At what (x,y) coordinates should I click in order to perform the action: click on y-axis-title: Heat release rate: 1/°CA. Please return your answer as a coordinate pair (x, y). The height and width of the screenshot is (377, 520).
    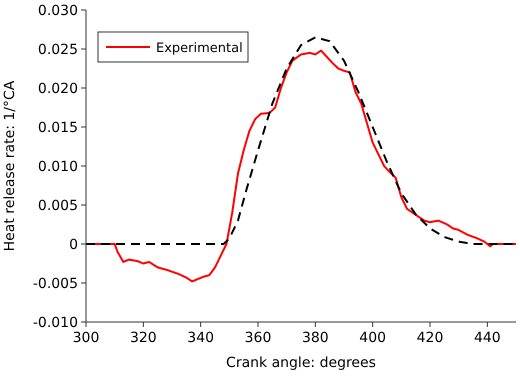
    Looking at the image, I should click on (10, 166).